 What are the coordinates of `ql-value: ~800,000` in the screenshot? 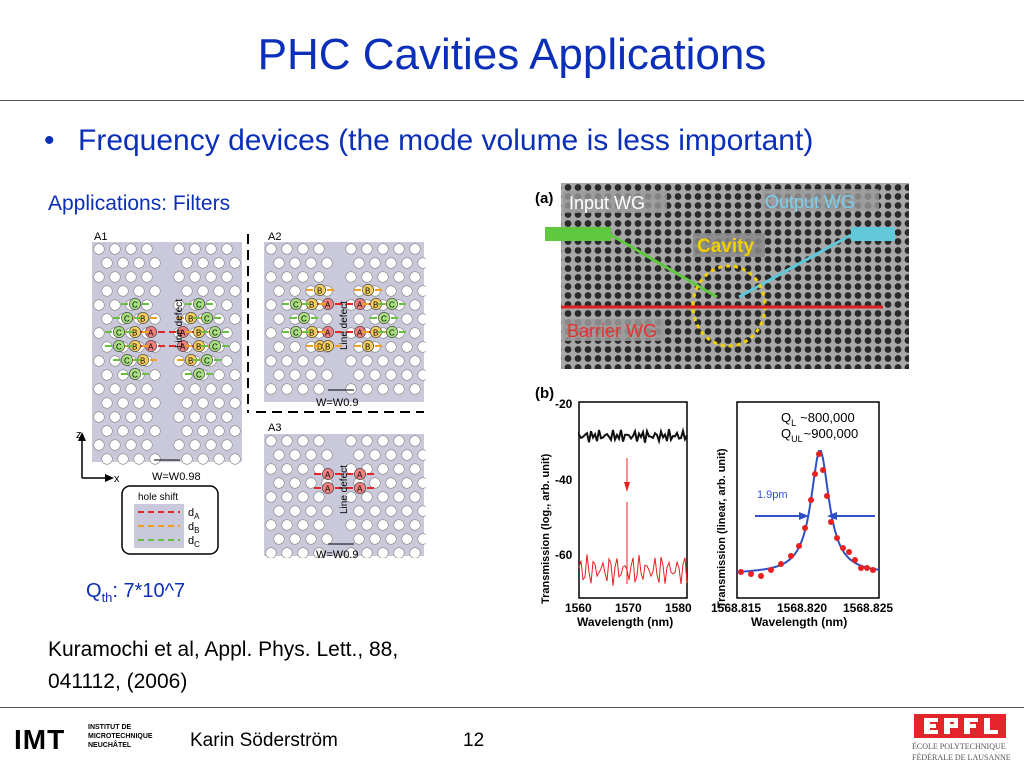 It's located at (827, 417).